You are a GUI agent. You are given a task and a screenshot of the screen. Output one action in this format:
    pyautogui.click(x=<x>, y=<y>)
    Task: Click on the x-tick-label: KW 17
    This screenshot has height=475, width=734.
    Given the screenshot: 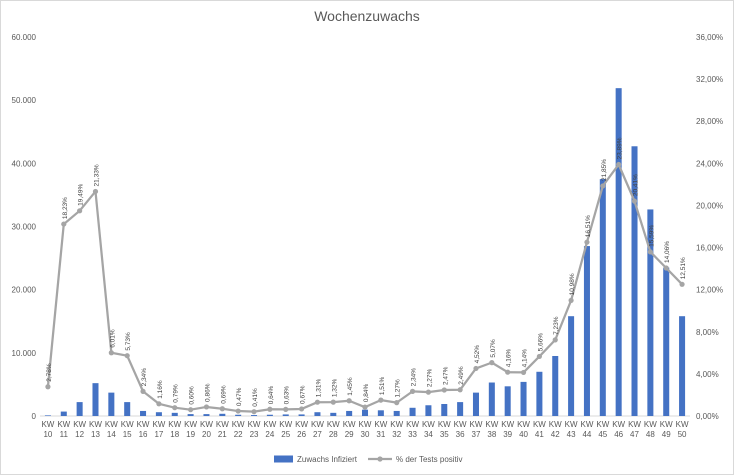 What is the action you would take?
    pyautogui.click(x=158, y=429)
    